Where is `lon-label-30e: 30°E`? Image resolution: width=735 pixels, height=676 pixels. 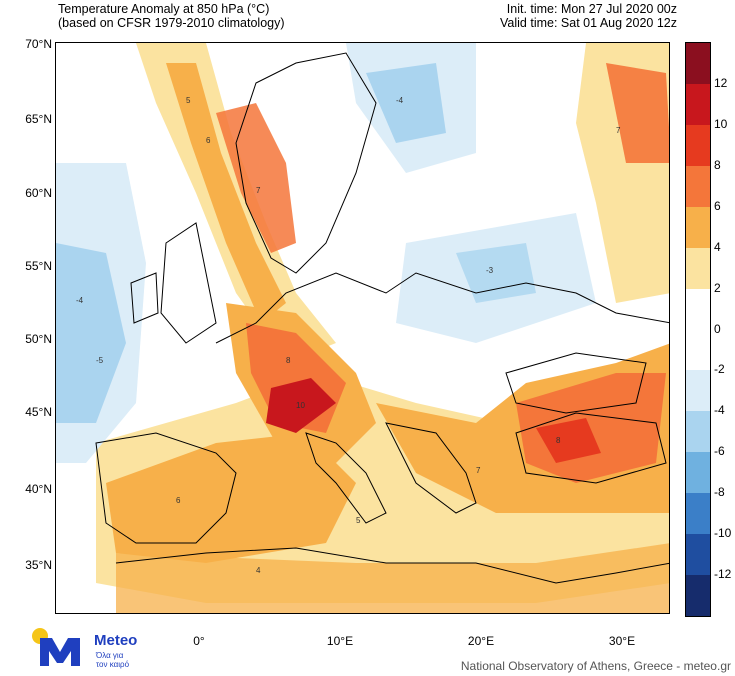
lon-label-30e: 30°E is located at coordinates (622, 641).